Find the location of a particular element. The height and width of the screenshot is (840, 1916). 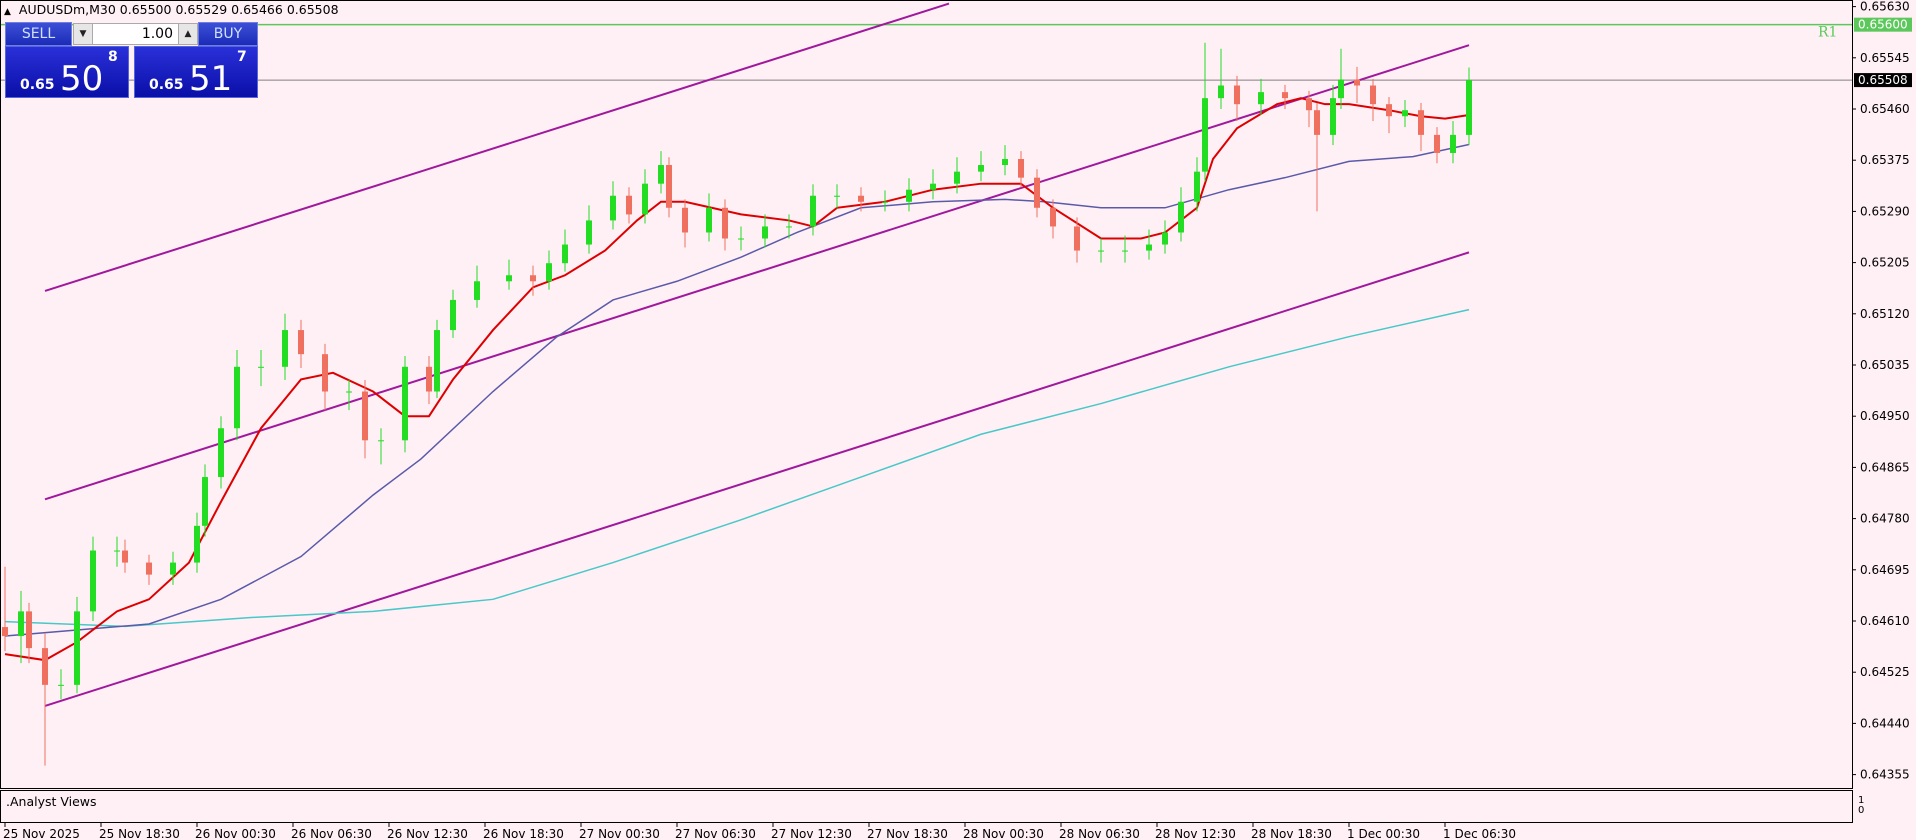

y-tick-label: 0.64780 is located at coordinates (1885, 519).